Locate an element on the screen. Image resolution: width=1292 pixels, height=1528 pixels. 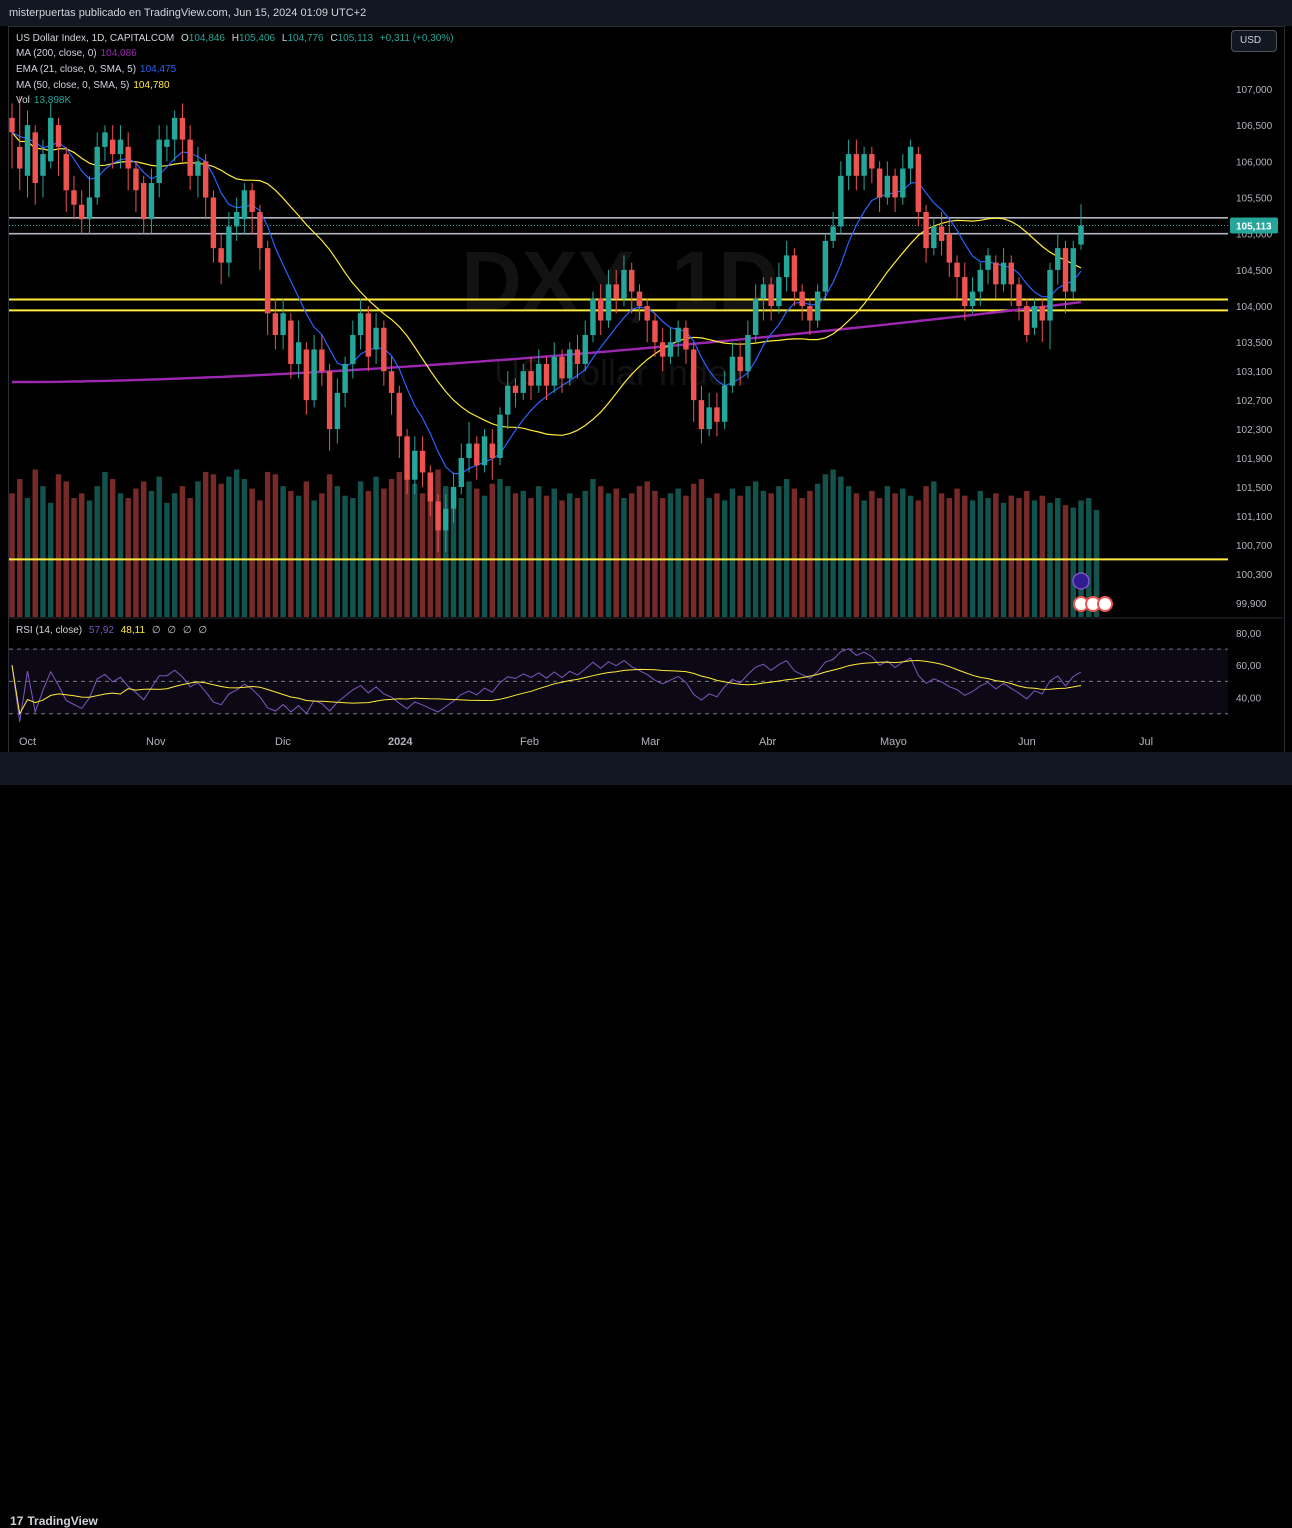
price-tick-label: 101,500 is located at coordinates (1254, 488).